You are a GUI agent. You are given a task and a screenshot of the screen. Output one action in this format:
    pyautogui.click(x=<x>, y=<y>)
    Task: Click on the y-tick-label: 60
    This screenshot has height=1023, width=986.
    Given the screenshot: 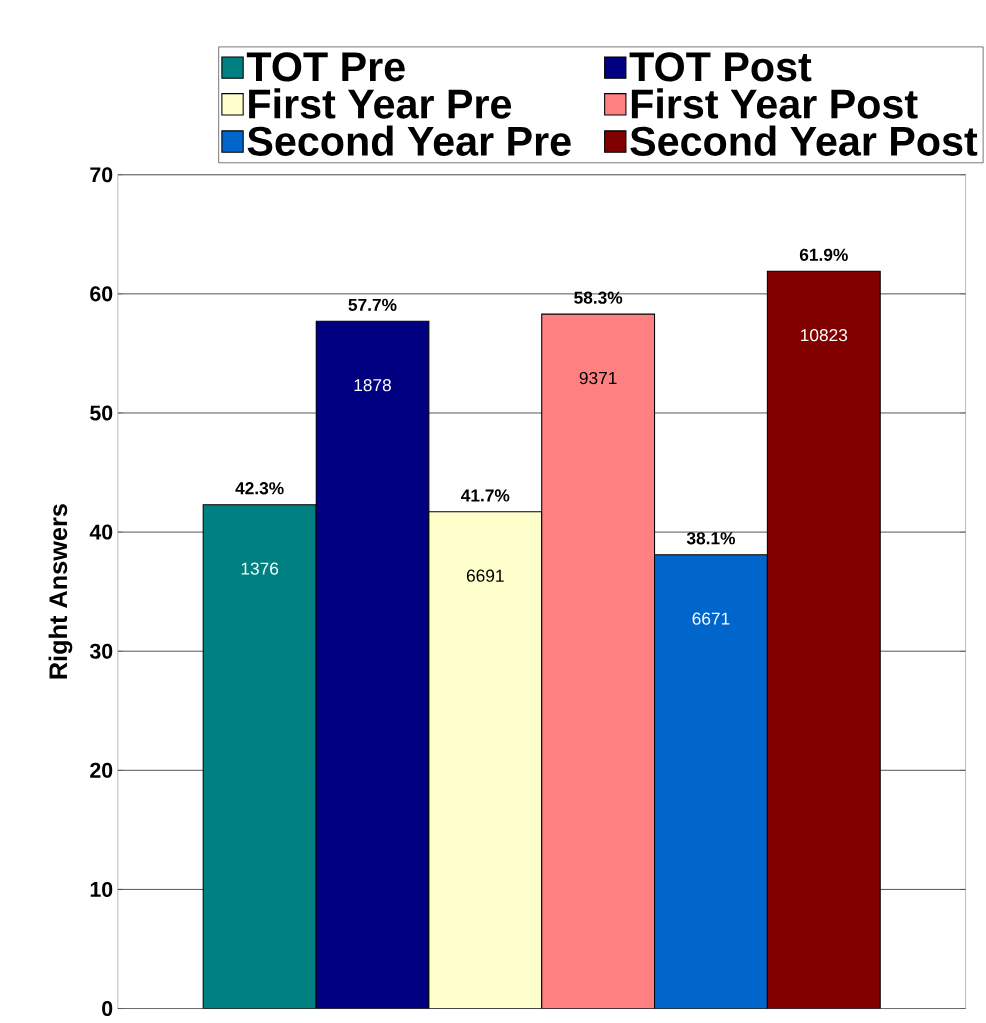 What is the action you would take?
    pyautogui.click(x=101, y=294)
    